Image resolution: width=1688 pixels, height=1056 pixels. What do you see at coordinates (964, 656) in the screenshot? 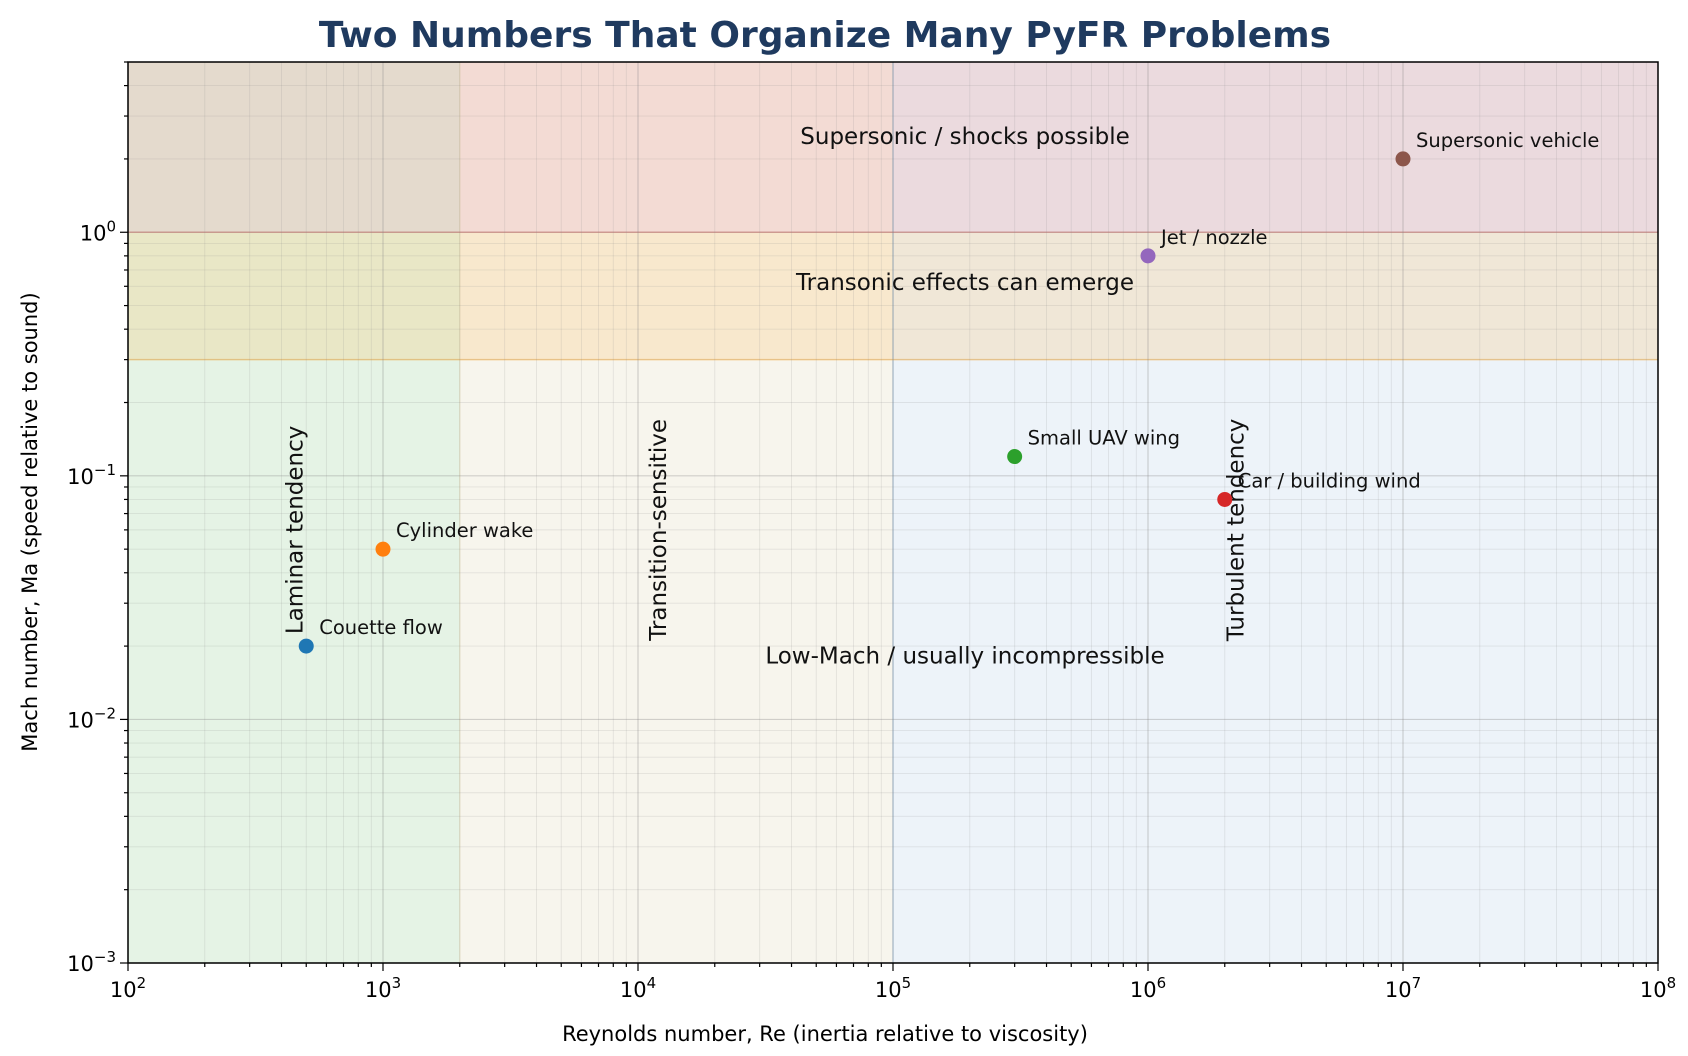
I see `region-label: Low-Mach / usually incompressible` at bounding box center [964, 656].